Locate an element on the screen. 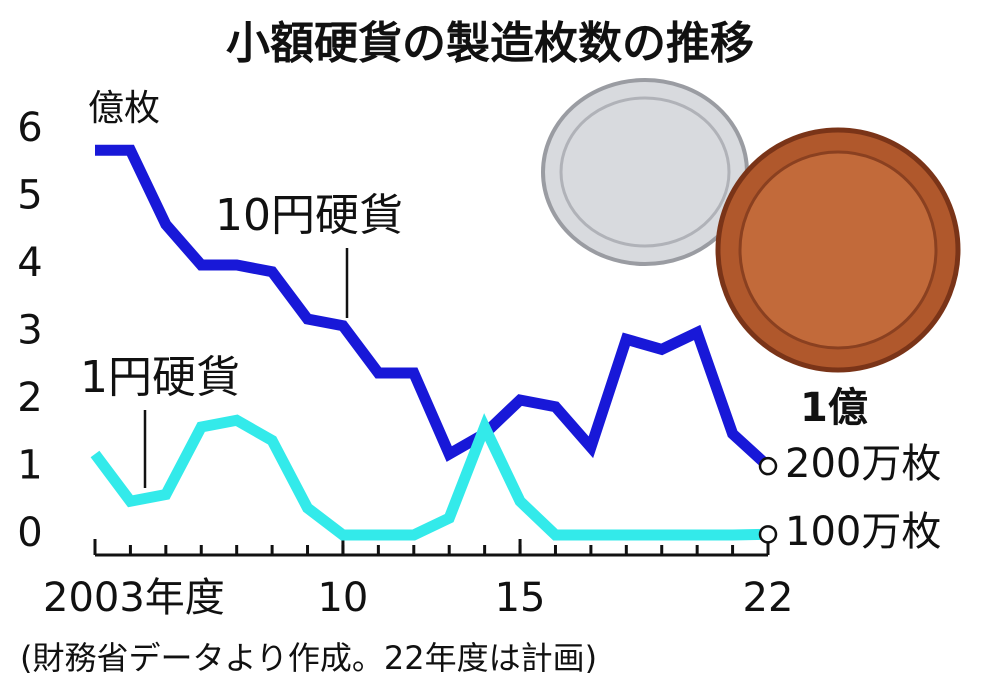 The width and height of the screenshot is (1000, 691). y-tick-label: 0 is located at coordinates (29, 533).